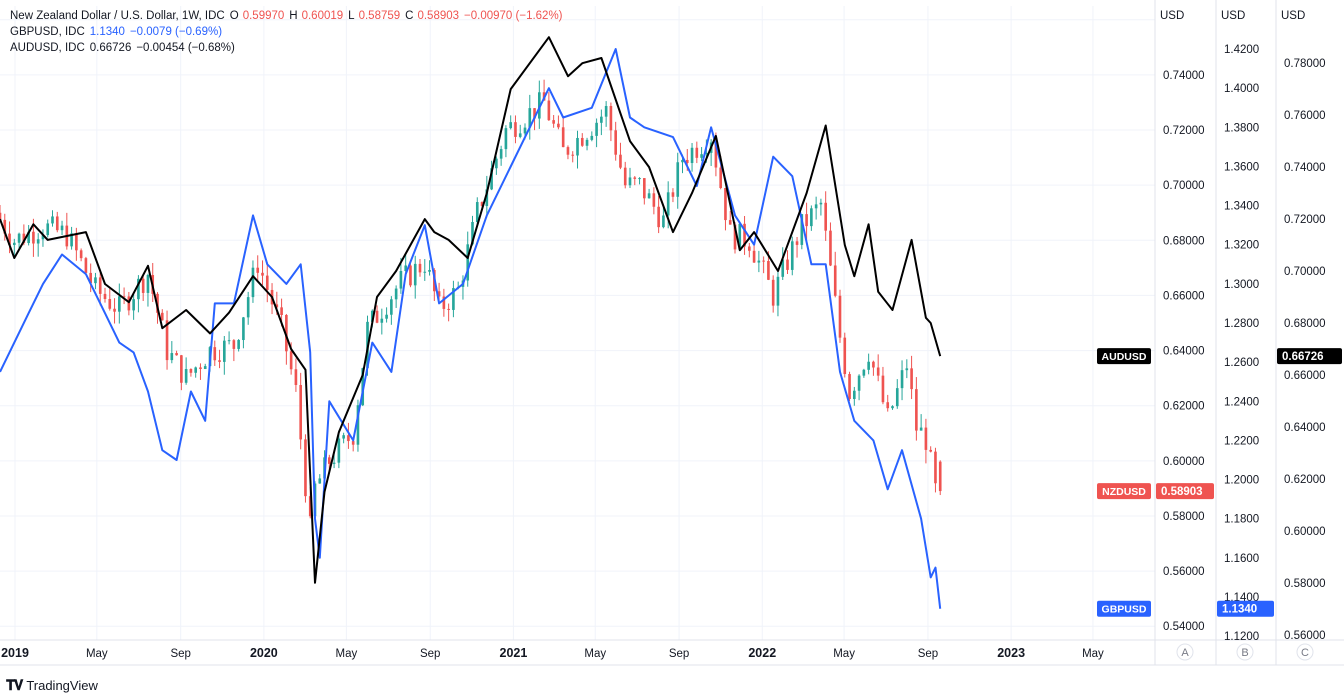 This screenshot has width=1344, height=699. I want to click on y-tick-label: 0.70000, so click(1305, 272).